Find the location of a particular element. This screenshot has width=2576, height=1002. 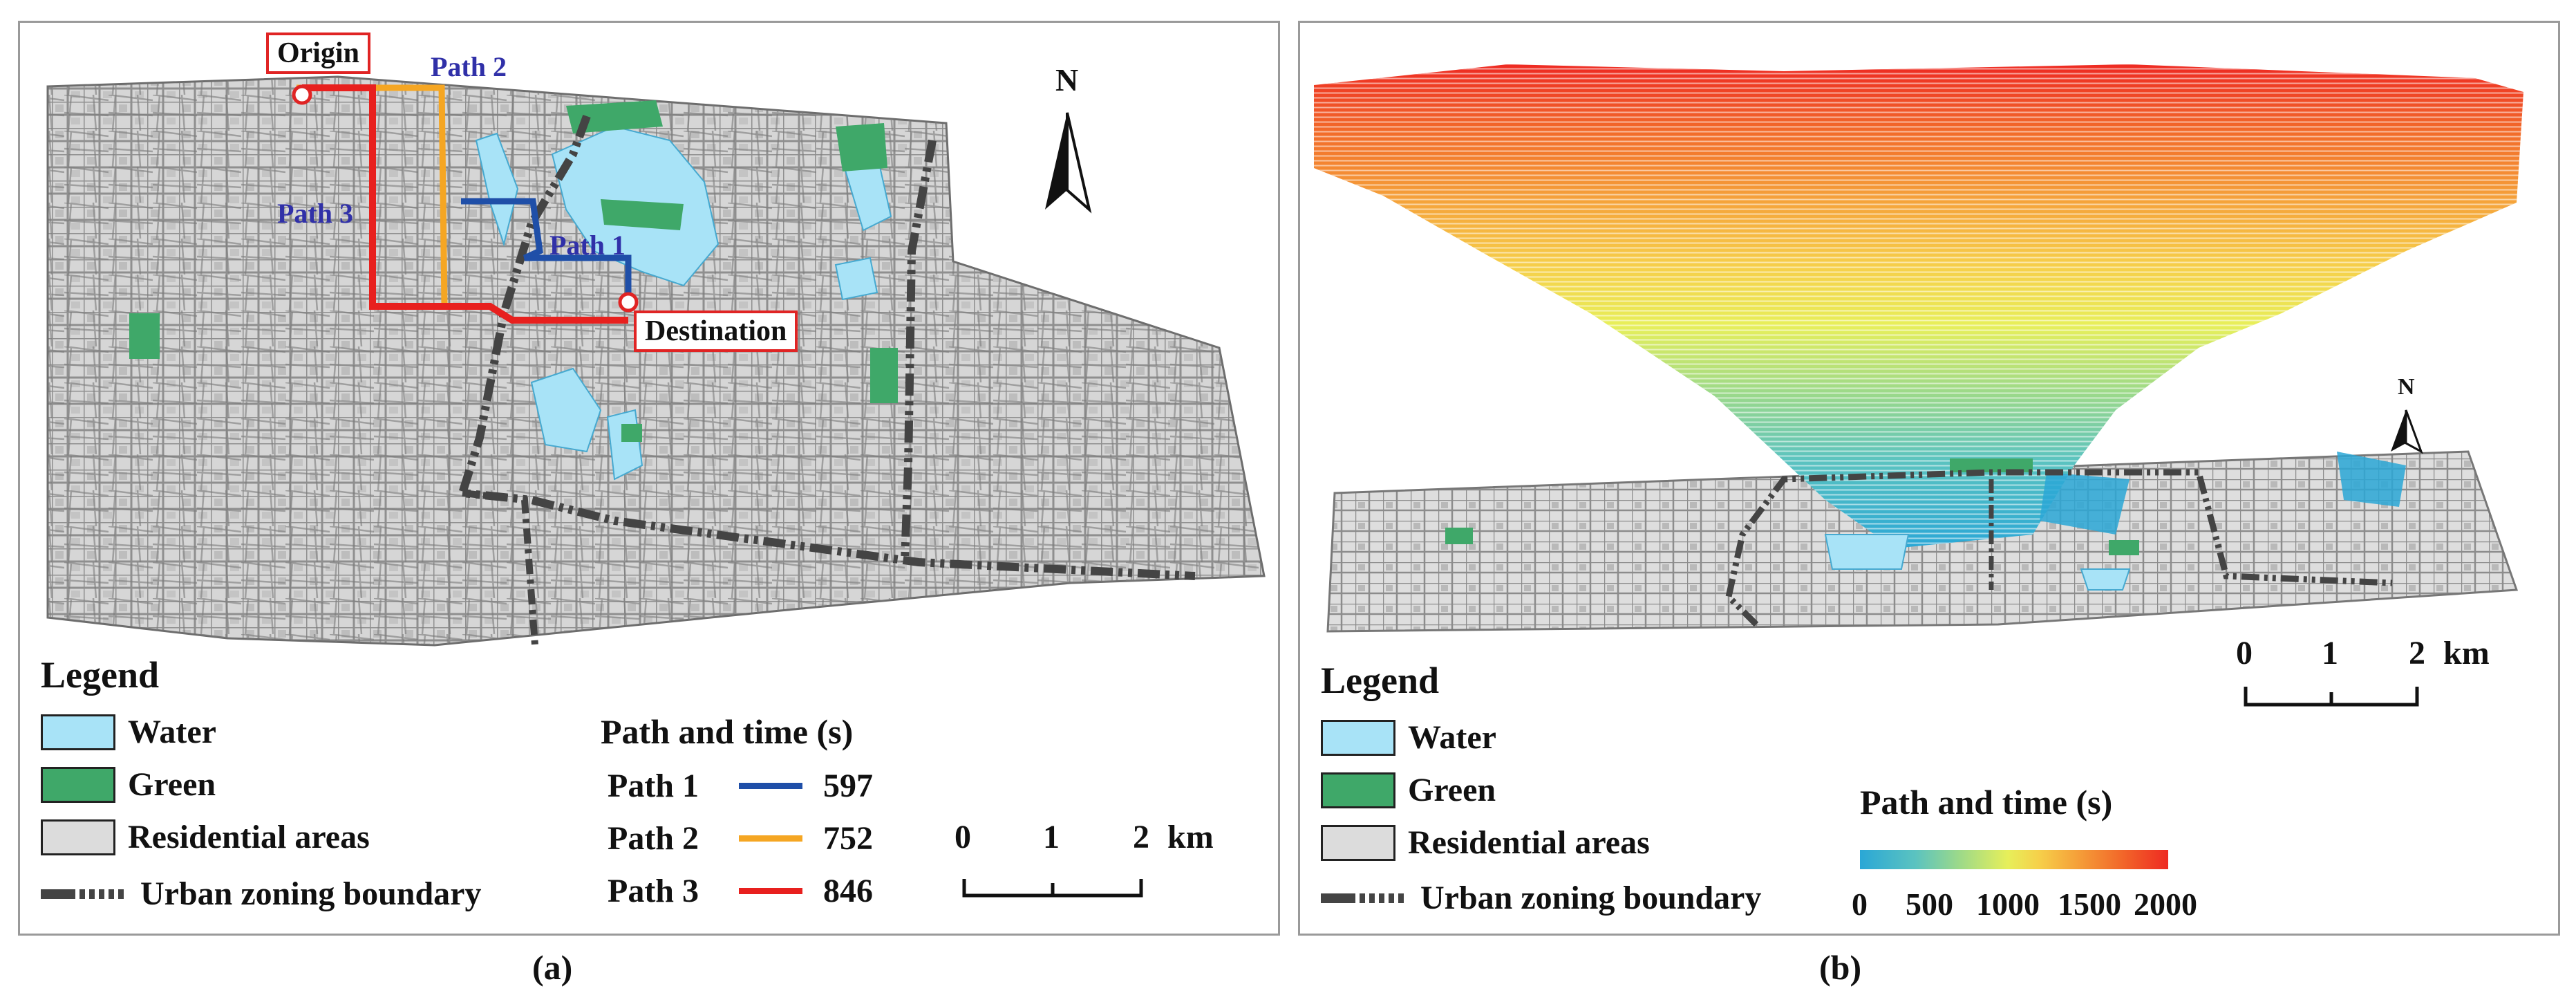

path-table-title: Path and time (s) is located at coordinates (727, 731).